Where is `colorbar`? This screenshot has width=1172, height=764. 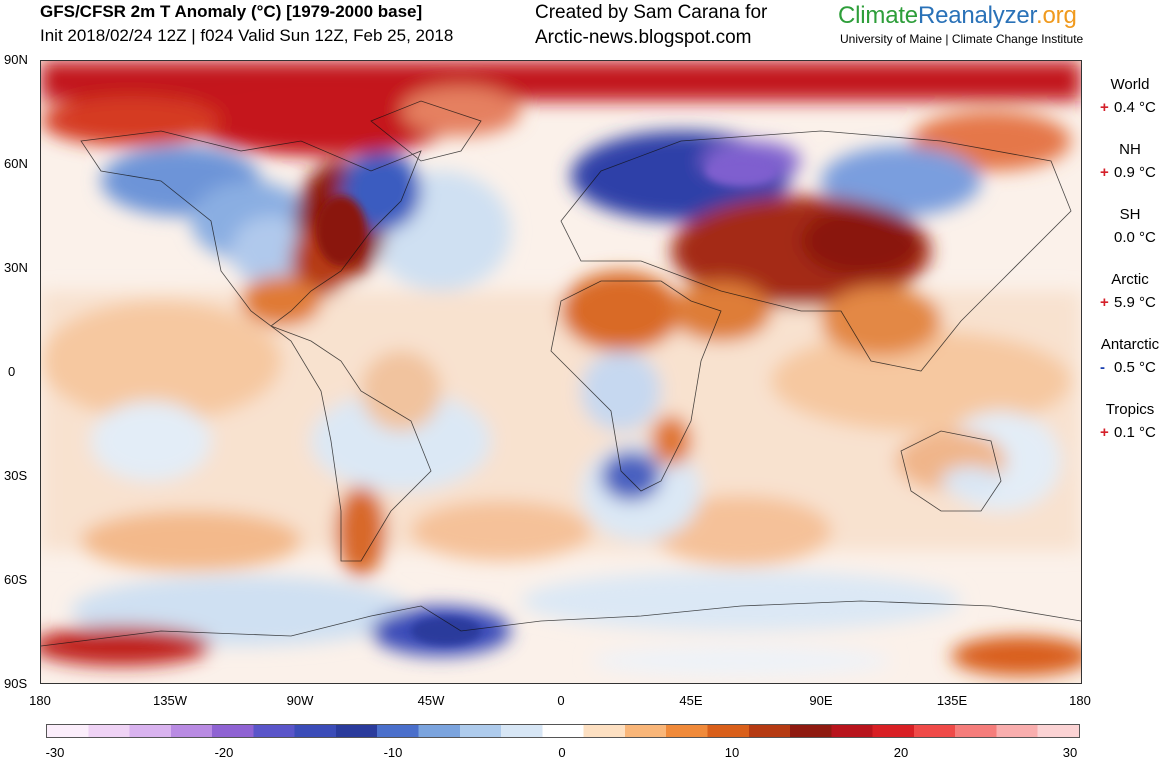 colorbar is located at coordinates (563, 731).